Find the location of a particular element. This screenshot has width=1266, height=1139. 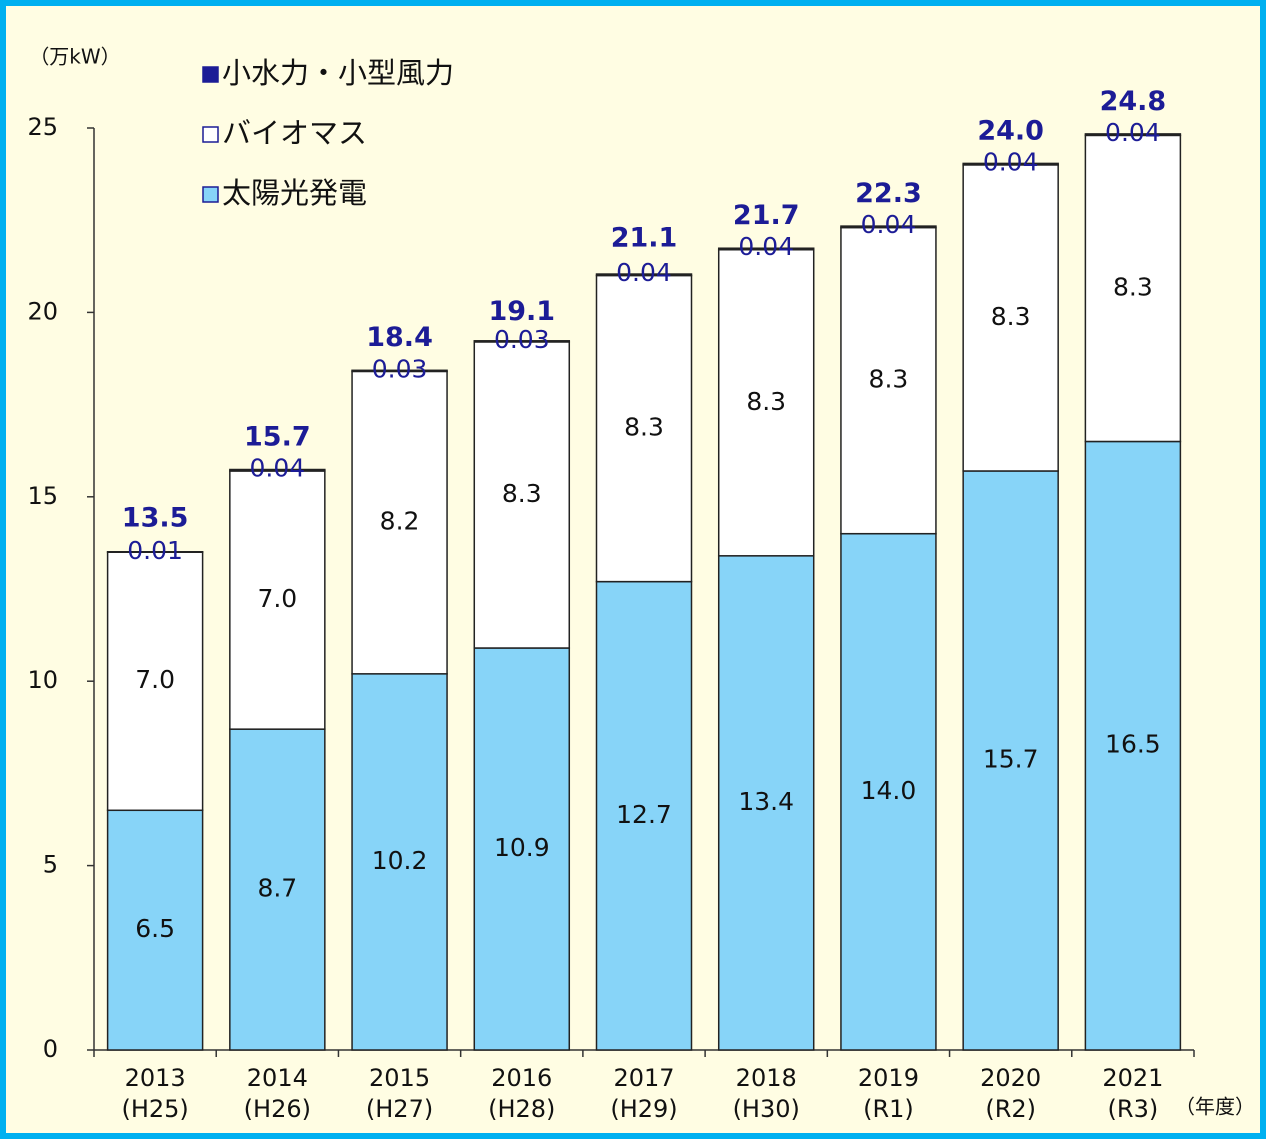

x-tick-label: 2021 is located at coordinates (1132, 1078).